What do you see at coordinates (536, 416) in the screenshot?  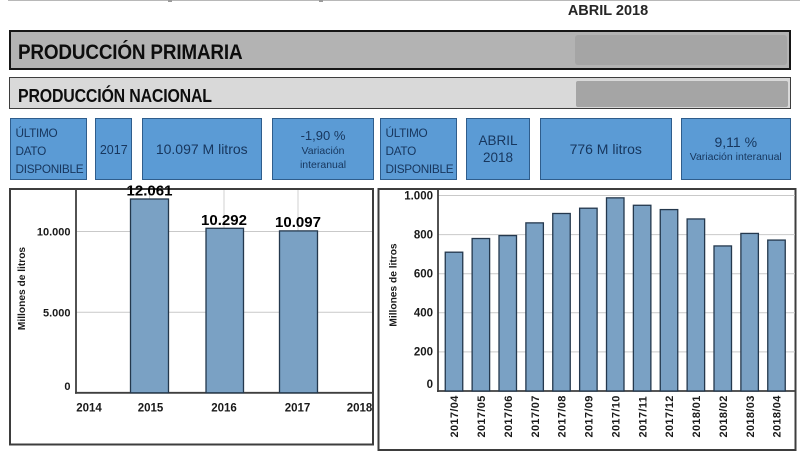 I see `svg-text: 2017/07` at bounding box center [536, 416].